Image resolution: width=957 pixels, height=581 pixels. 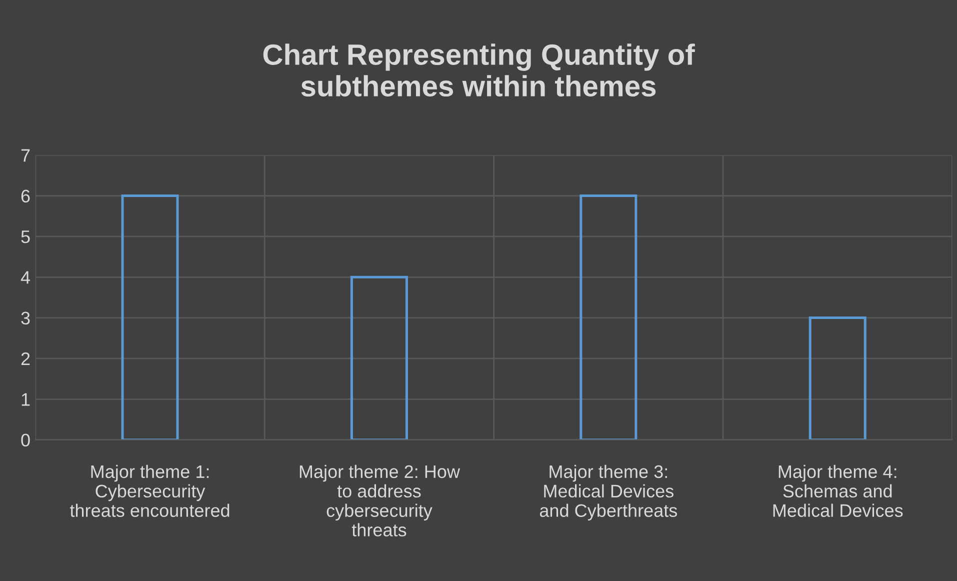 What do you see at coordinates (479, 70) in the screenshot?
I see `chart-title: Chart Representing Quantity of subthemes within themes` at bounding box center [479, 70].